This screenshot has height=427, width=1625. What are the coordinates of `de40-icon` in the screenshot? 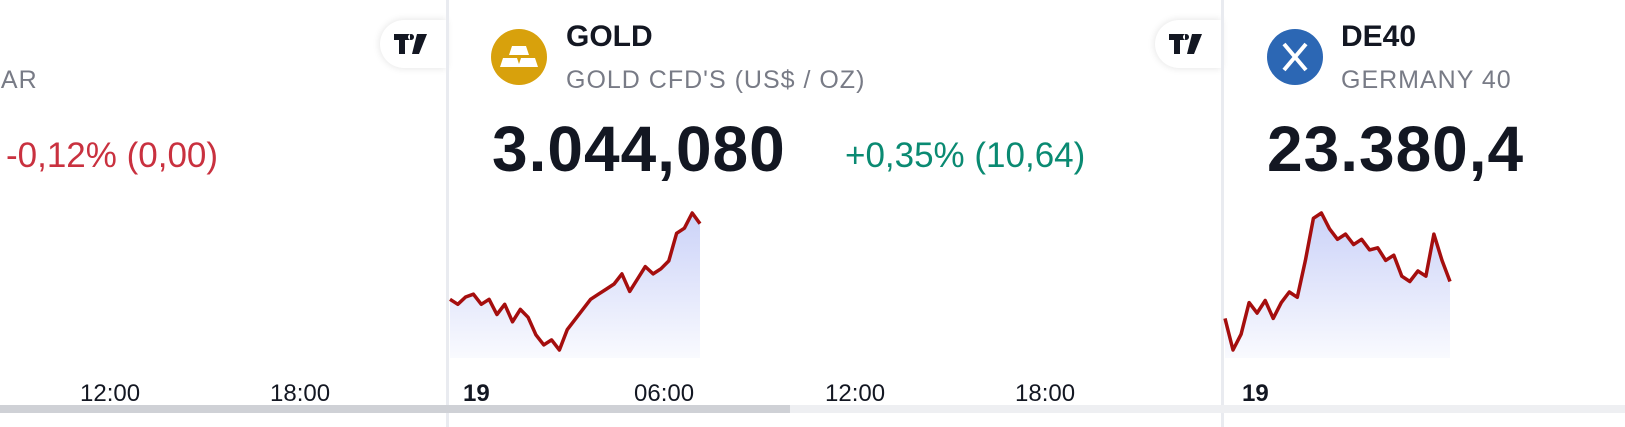 It's located at (1295, 57).